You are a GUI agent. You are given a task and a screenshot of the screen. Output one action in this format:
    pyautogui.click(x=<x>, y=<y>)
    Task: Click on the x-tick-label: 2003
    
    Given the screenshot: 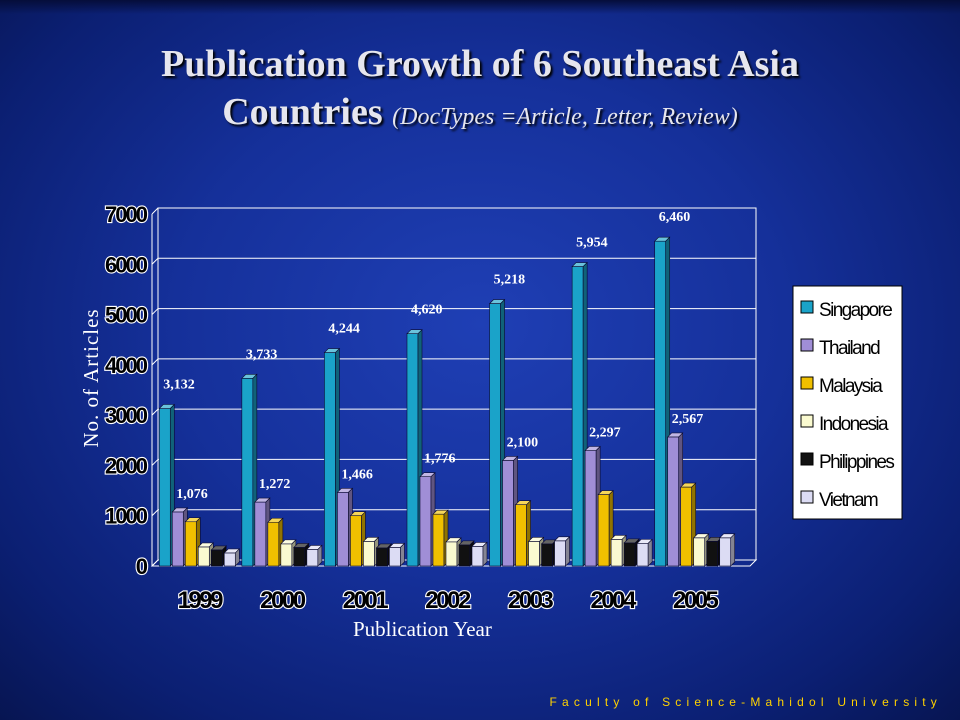 What is the action you would take?
    pyautogui.click(x=531, y=600)
    